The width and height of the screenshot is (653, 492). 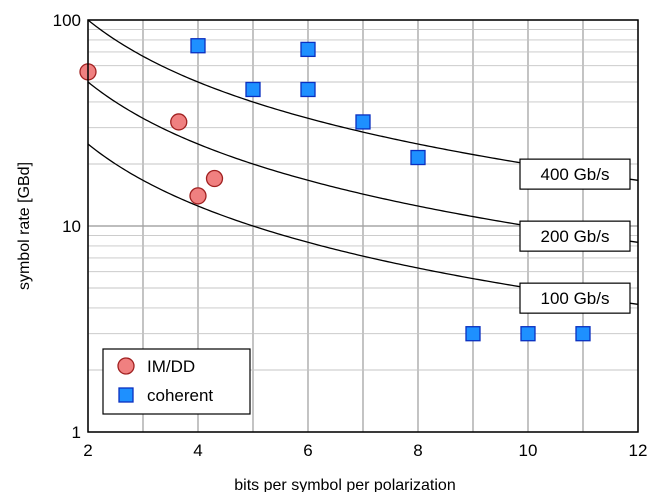 What do you see at coordinates (24, 226) in the screenshot?
I see `y-axis-title: symbol rate [GBd]` at bounding box center [24, 226].